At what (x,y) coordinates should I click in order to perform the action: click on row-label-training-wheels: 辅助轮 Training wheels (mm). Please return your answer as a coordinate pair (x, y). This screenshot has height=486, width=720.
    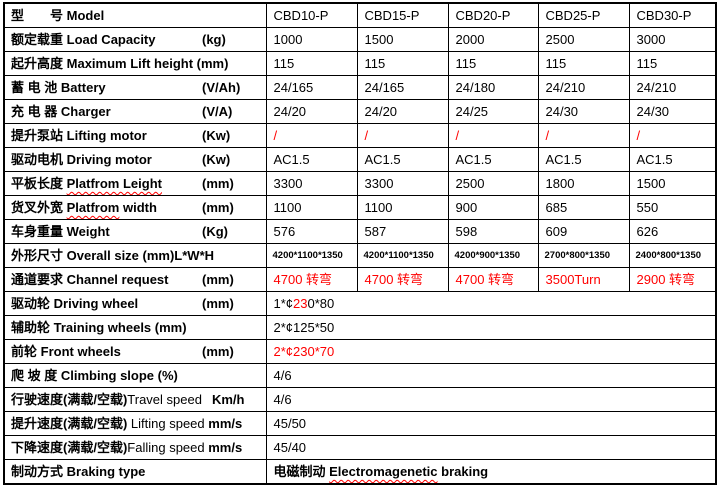
    Looking at the image, I should click on (135, 327).